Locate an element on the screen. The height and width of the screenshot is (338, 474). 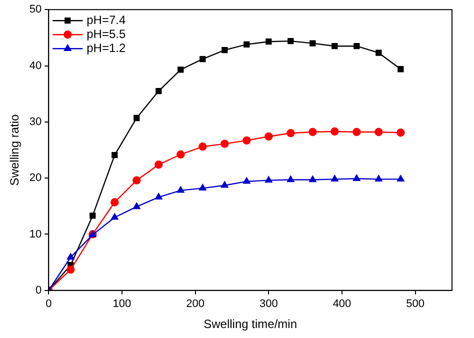
y-tick-label: 30 is located at coordinates (35, 122).